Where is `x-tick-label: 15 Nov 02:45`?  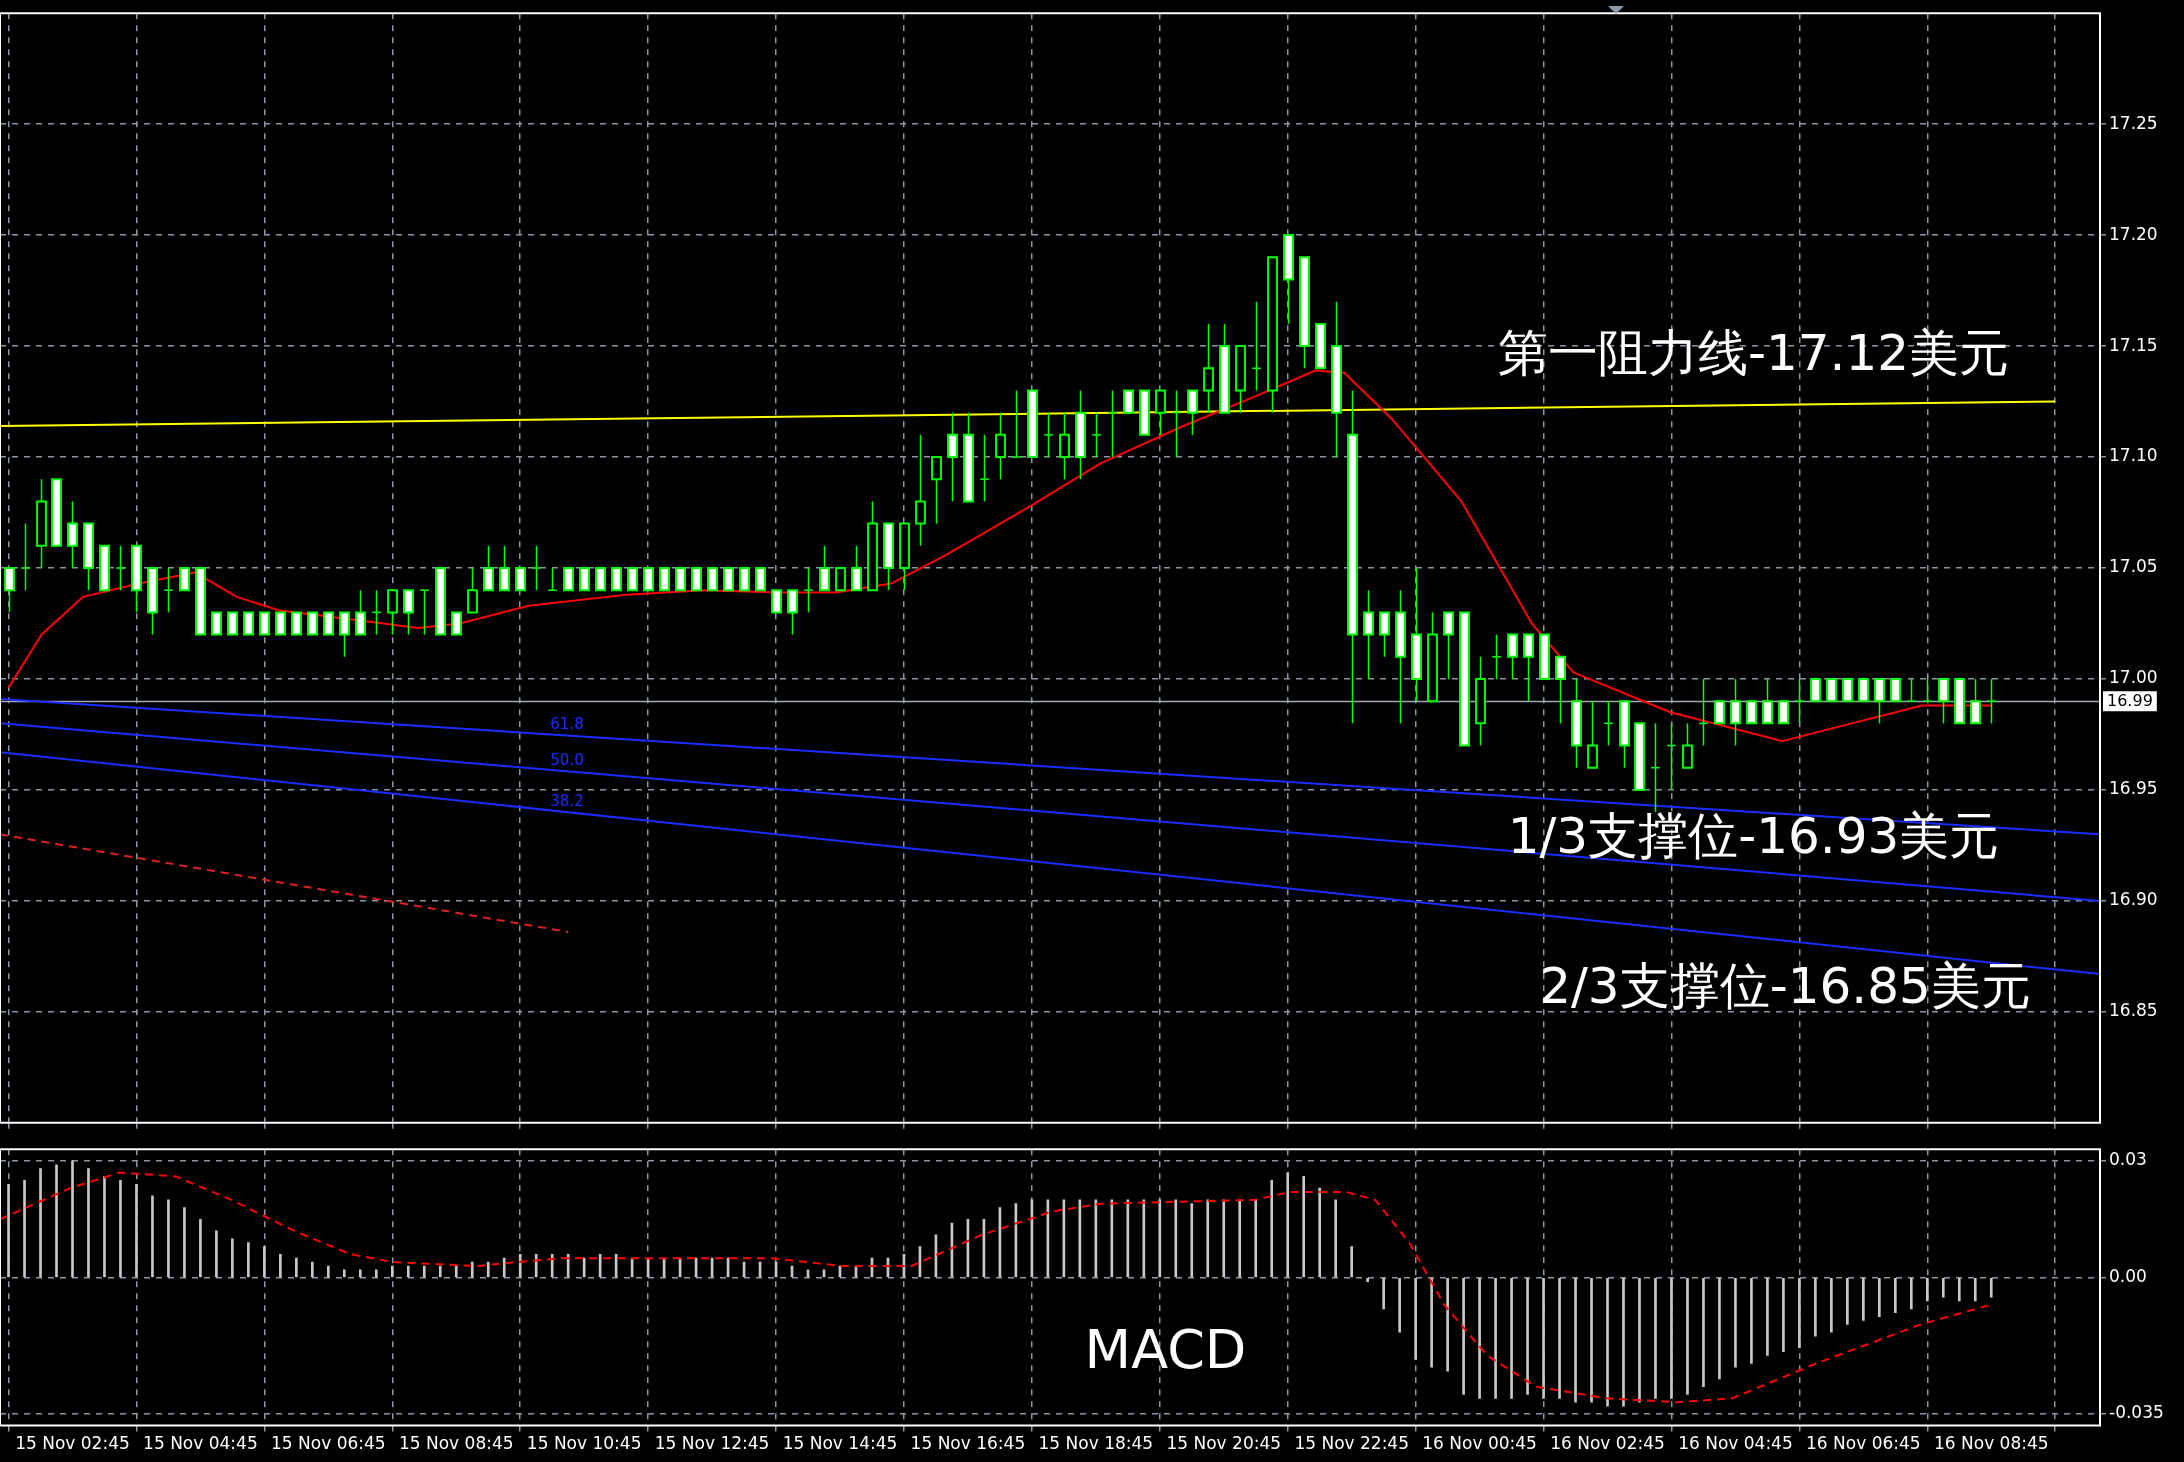 x-tick-label: 15 Nov 02:45 is located at coordinates (72, 1443).